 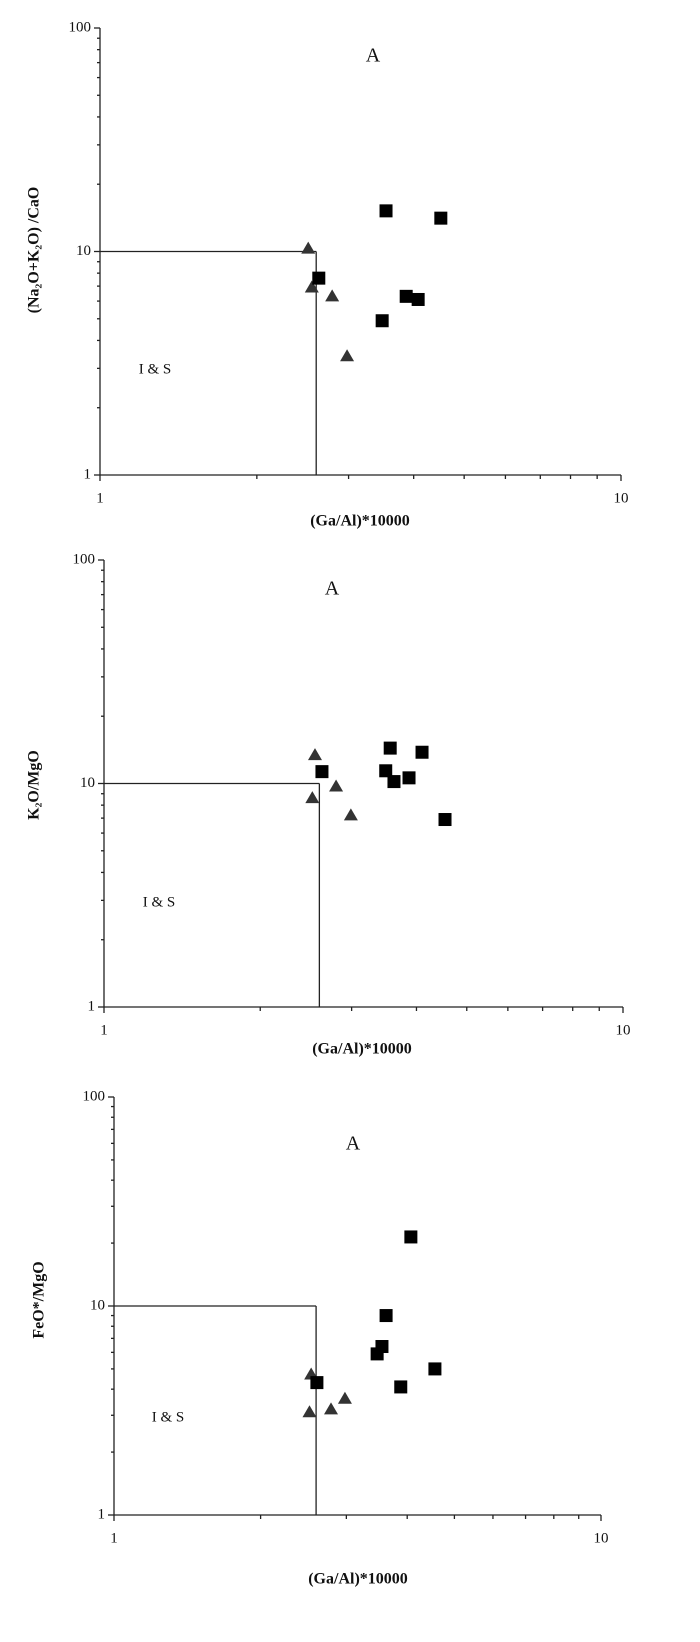 I want to click on y-axis-label: K₂O/MgO, so click(x=34, y=785).